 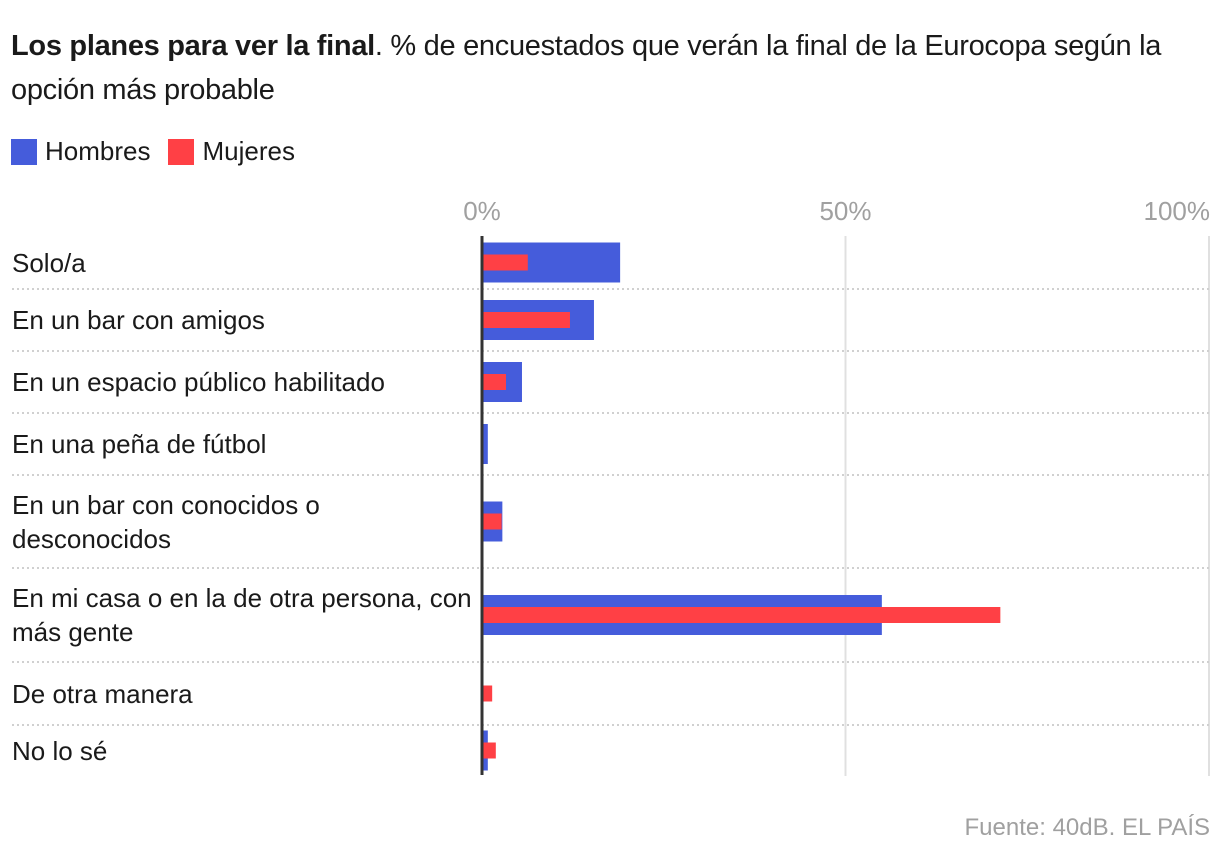 I want to click on category-label: De otra manera, so click(x=102, y=693).